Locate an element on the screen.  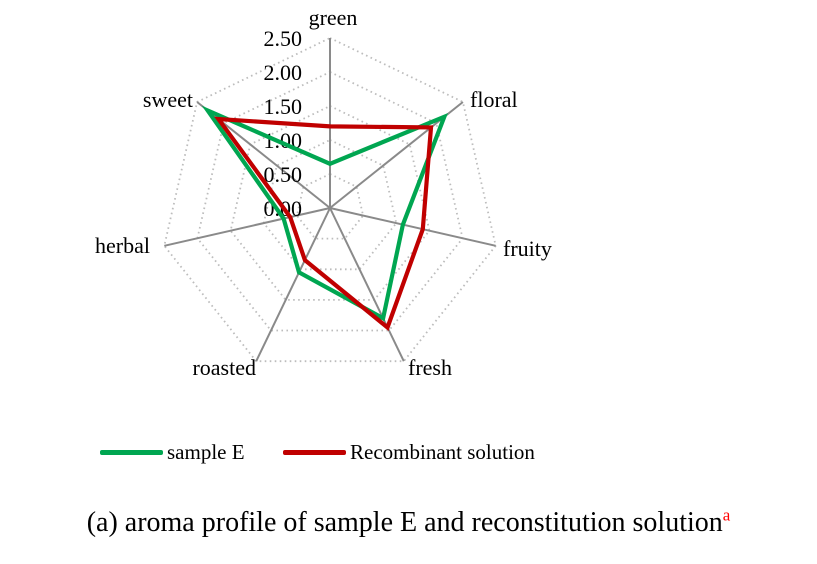
axis-label-green: green is located at coordinates (333, 17).